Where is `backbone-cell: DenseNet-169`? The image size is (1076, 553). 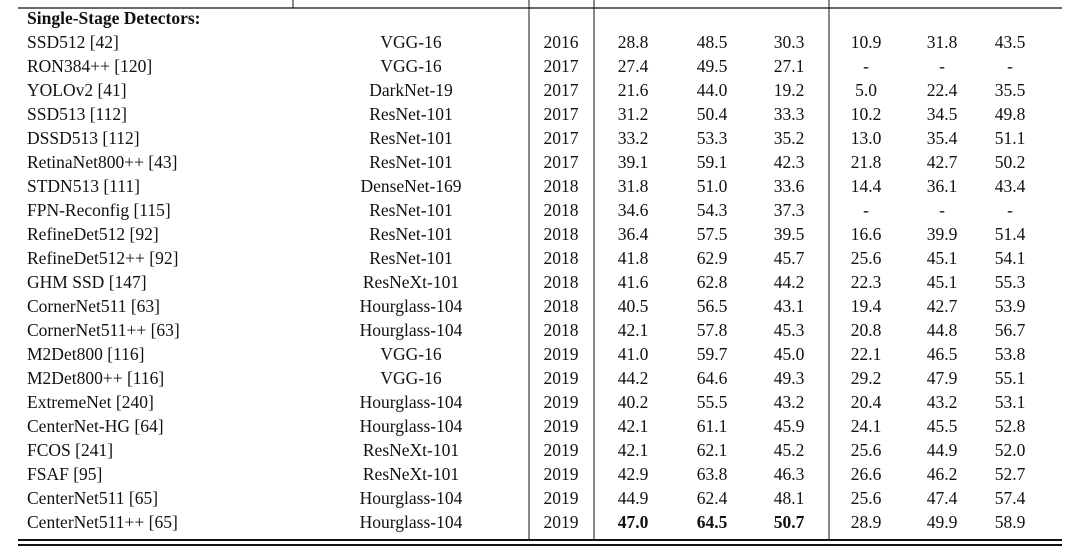
backbone-cell: DenseNet-169 is located at coordinates (410, 186).